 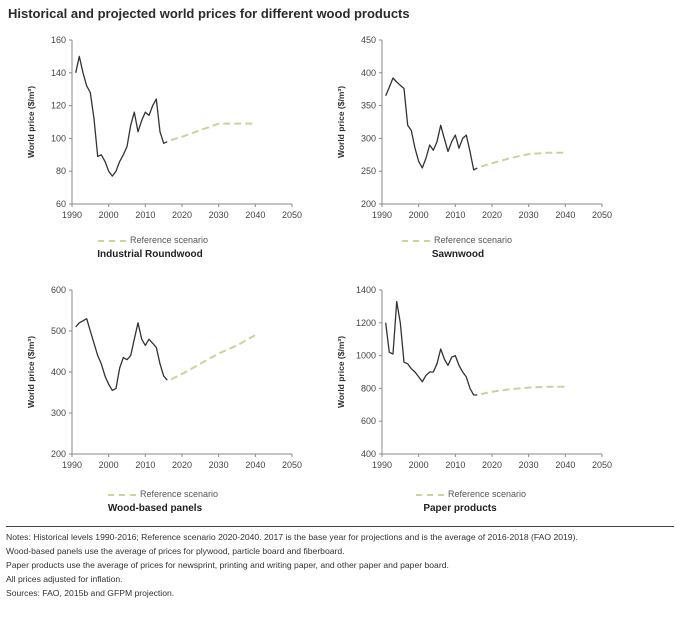 What do you see at coordinates (460, 508) in the screenshot?
I see `chart-subtitle: Paper products` at bounding box center [460, 508].